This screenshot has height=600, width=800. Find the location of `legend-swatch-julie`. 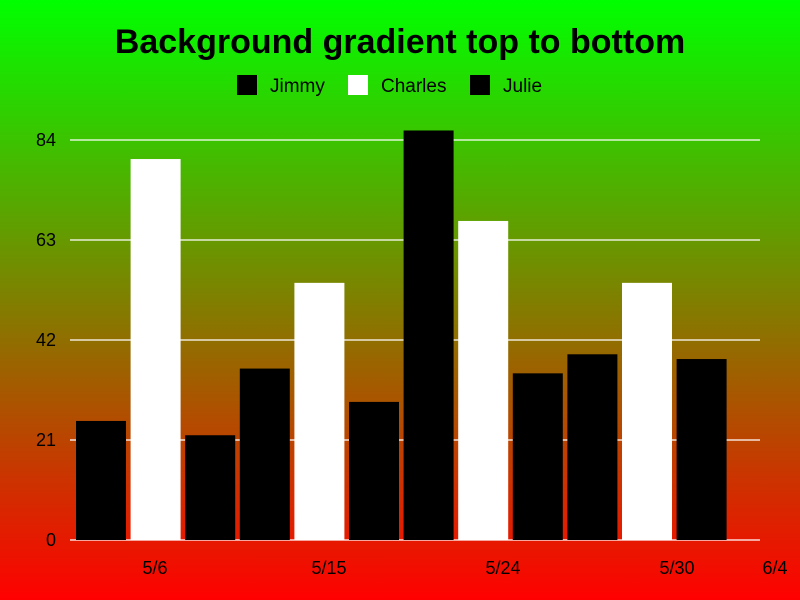

legend-swatch-julie is located at coordinates (480, 85).